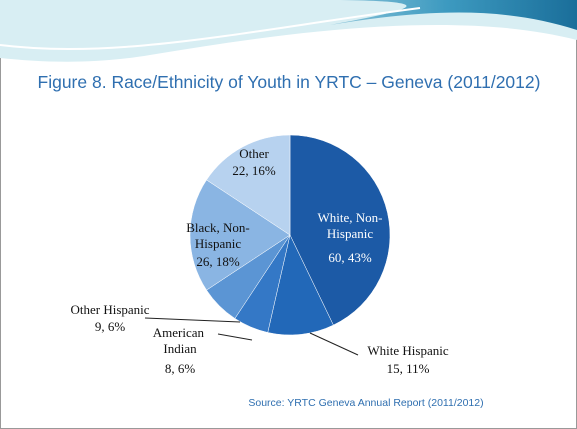 The height and width of the screenshot is (429, 577). I want to click on category-label: White, Non-Hispanic, so click(350, 225).